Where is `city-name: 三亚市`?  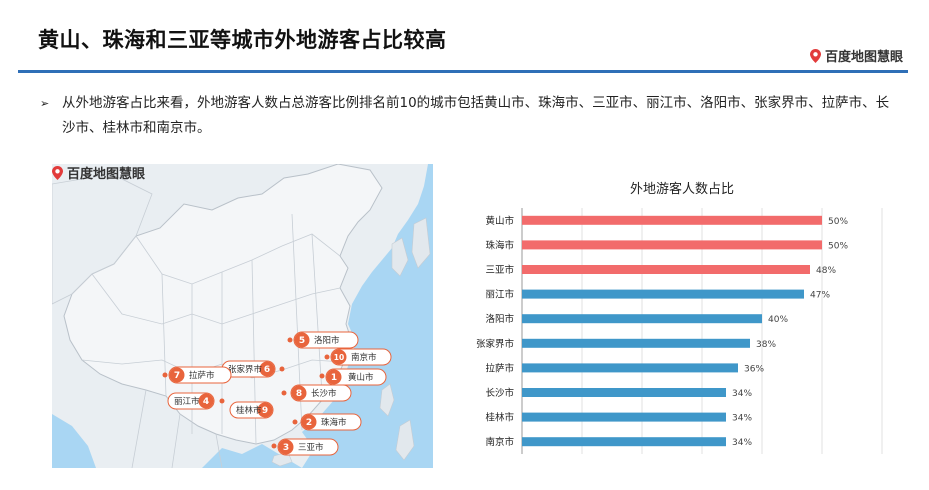 city-name: 三亚市 is located at coordinates (311, 447).